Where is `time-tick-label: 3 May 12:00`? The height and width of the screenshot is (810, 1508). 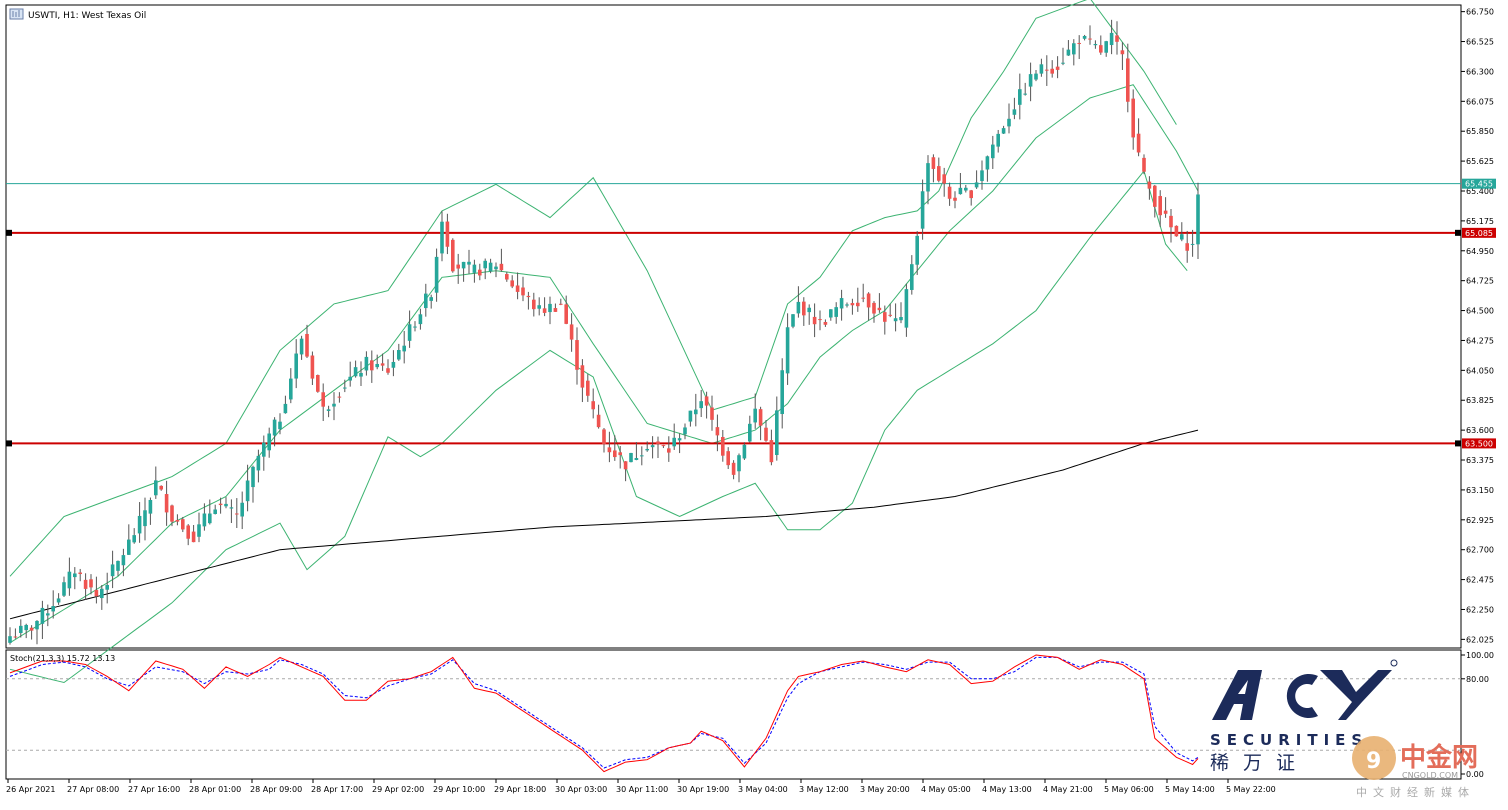
time-tick-label: 3 May 12:00 is located at coordinates (824, 789).